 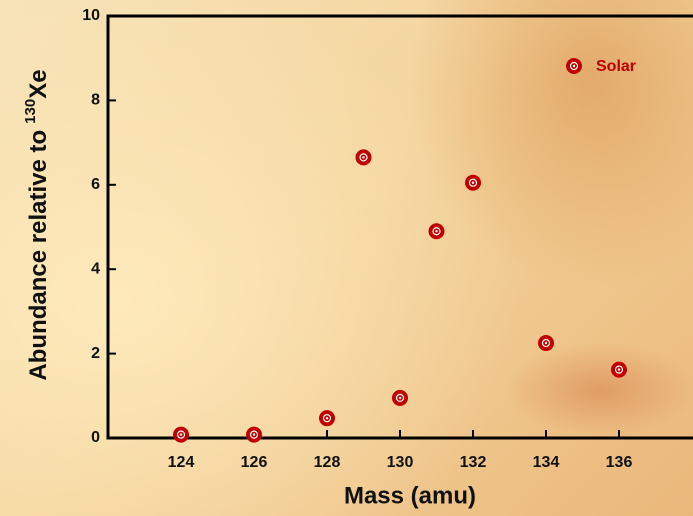 What do you see at coordinates (30, 111) in the screenshot?
I see `y-axis-label-superscript: 130` at bounding box center [30, 111].